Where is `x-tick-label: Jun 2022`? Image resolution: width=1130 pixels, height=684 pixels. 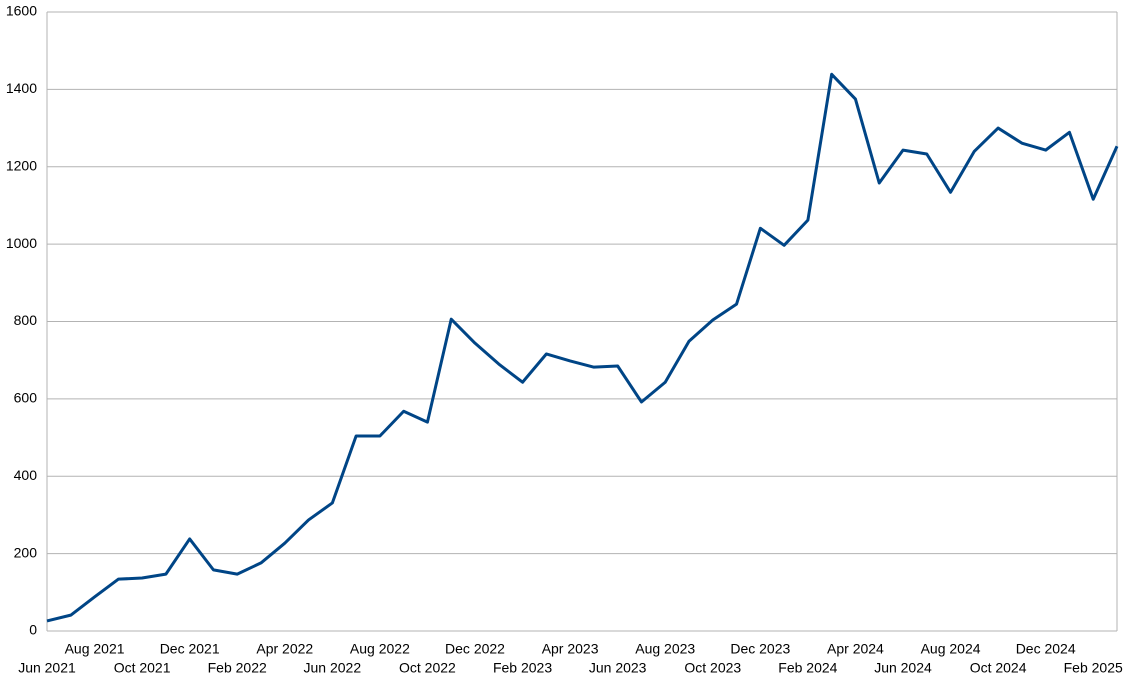
x-tick-label: Jun 2022 is located at coordinates (333, 668).